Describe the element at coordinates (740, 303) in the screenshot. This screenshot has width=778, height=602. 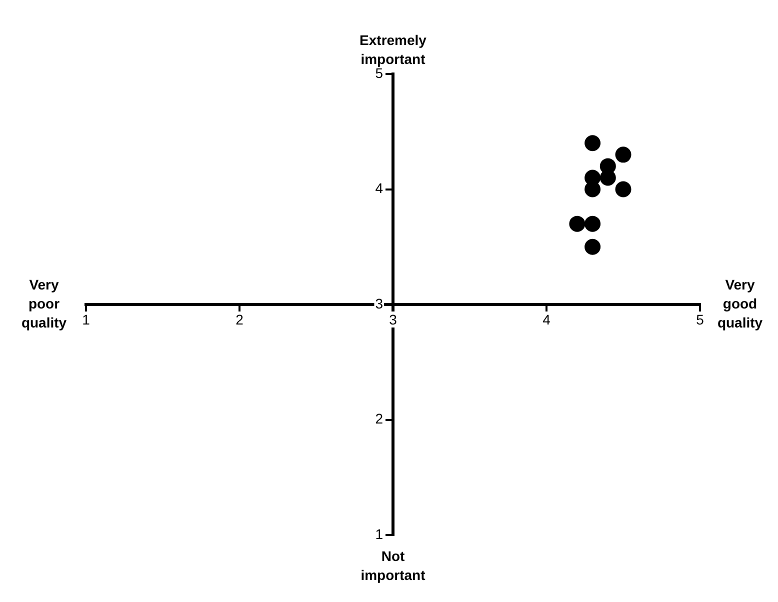
I see `text: Very good quality` at that location.